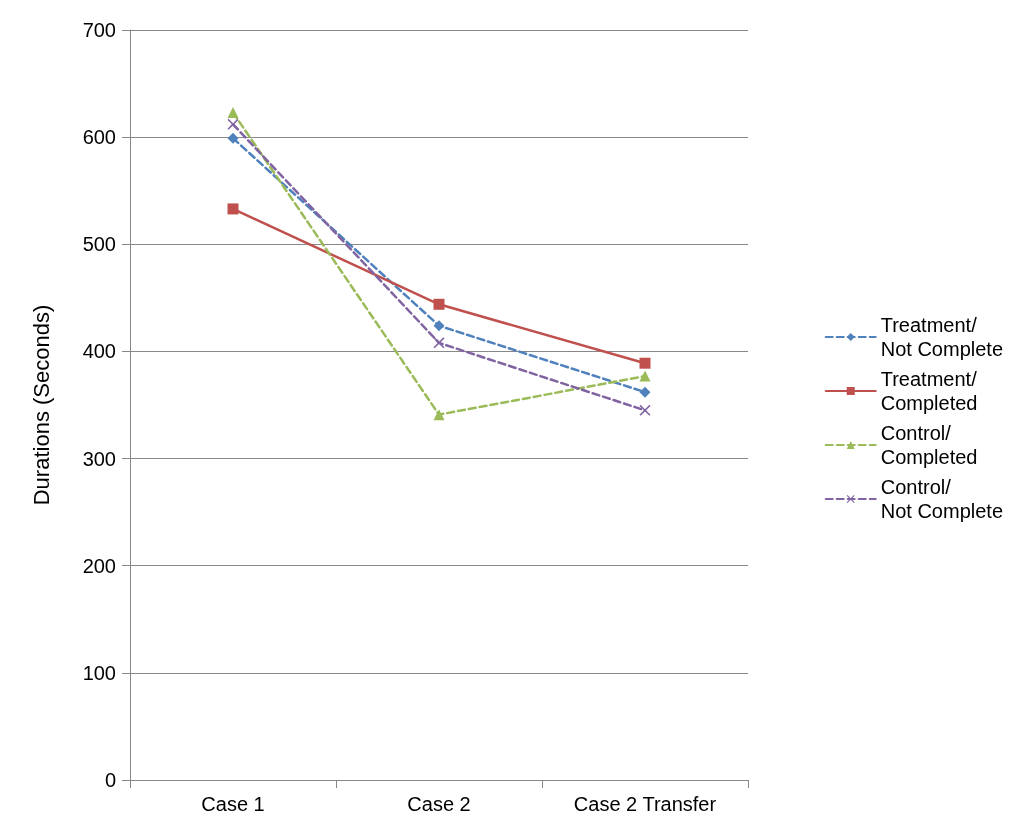 This screenshot has width=1030, height=840. I want to click on legend-label: Control/ Completed, so click(929, 445).